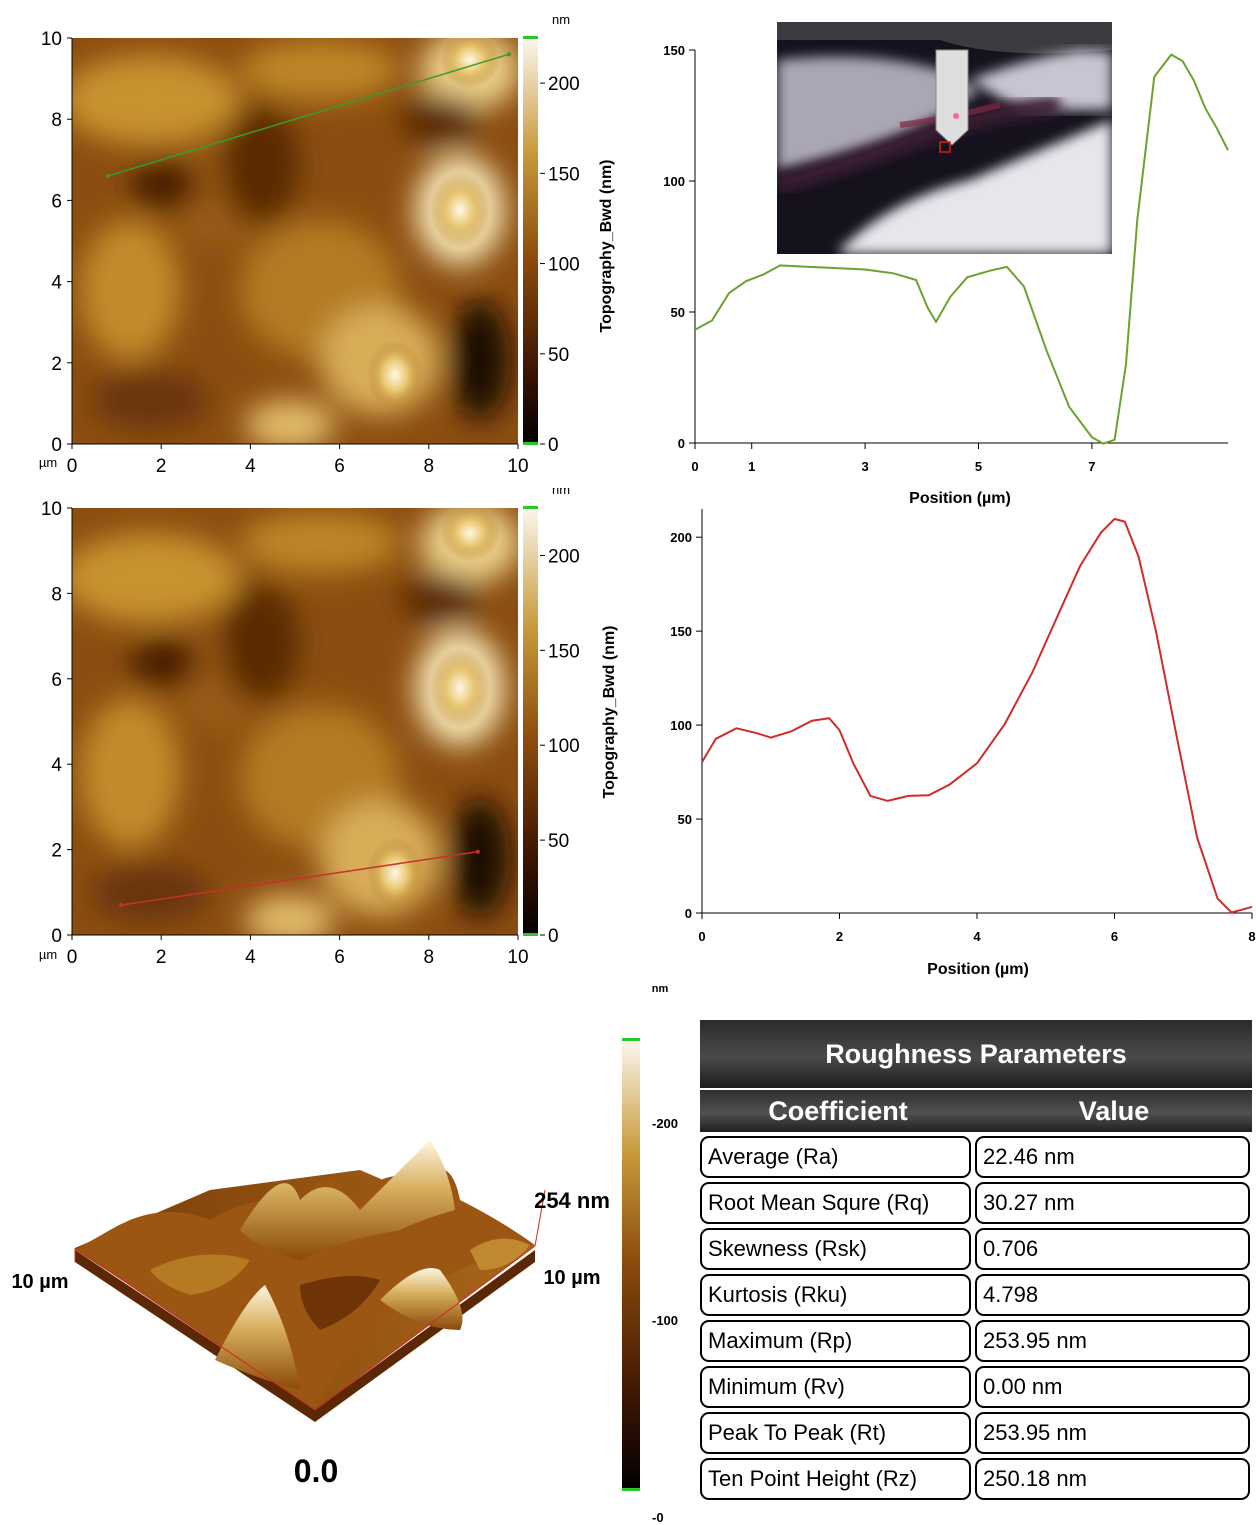 This screenshot has height=1525, width=1256. What do you see at coordinates (660, 989) in the screenshot?
I see `profile-unit-label: nm` at bounding box center [660, 989].